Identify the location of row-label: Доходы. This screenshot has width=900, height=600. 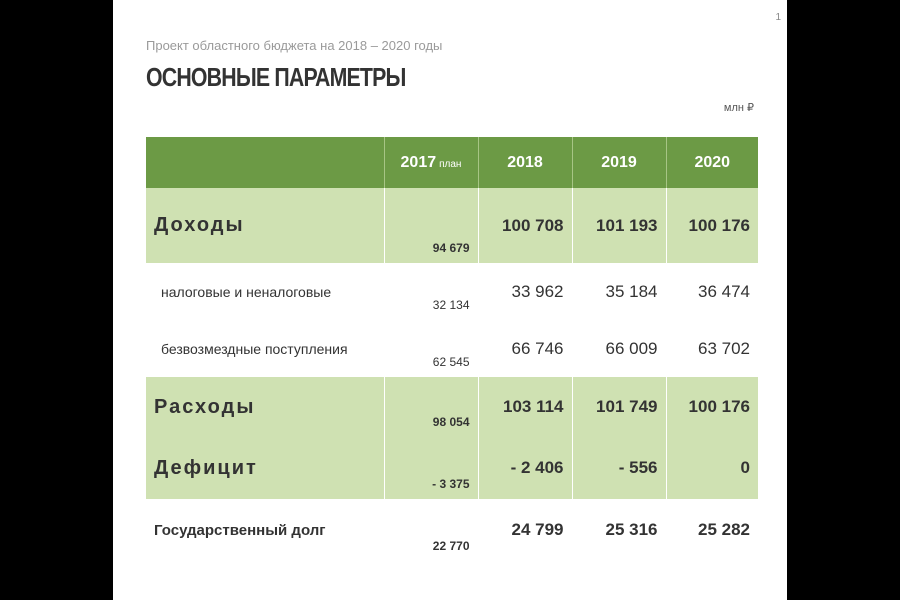
(265, 225).